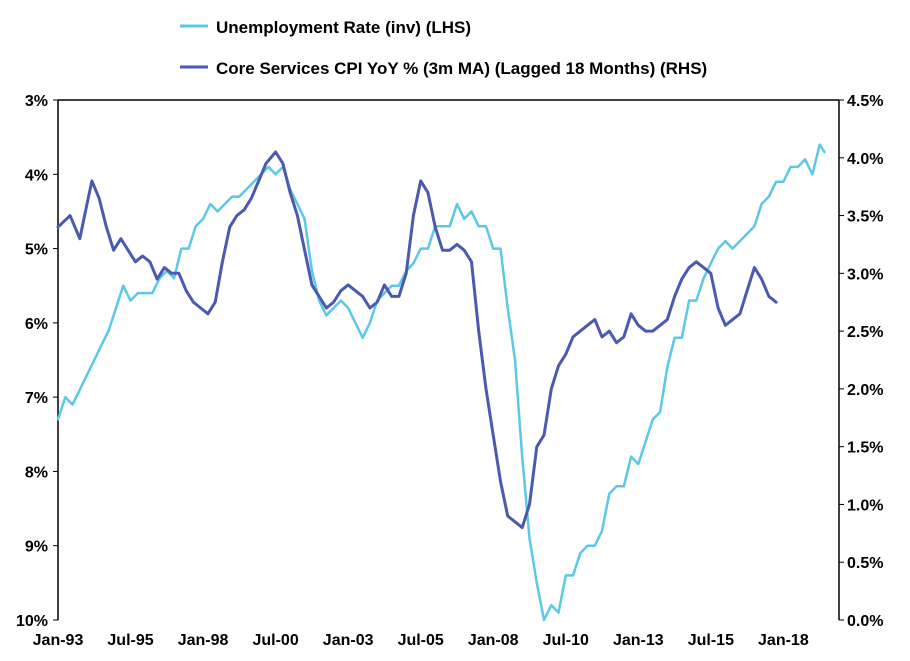  I want to click on right-axis-tick-label: 3.5%, so click(865, 217).